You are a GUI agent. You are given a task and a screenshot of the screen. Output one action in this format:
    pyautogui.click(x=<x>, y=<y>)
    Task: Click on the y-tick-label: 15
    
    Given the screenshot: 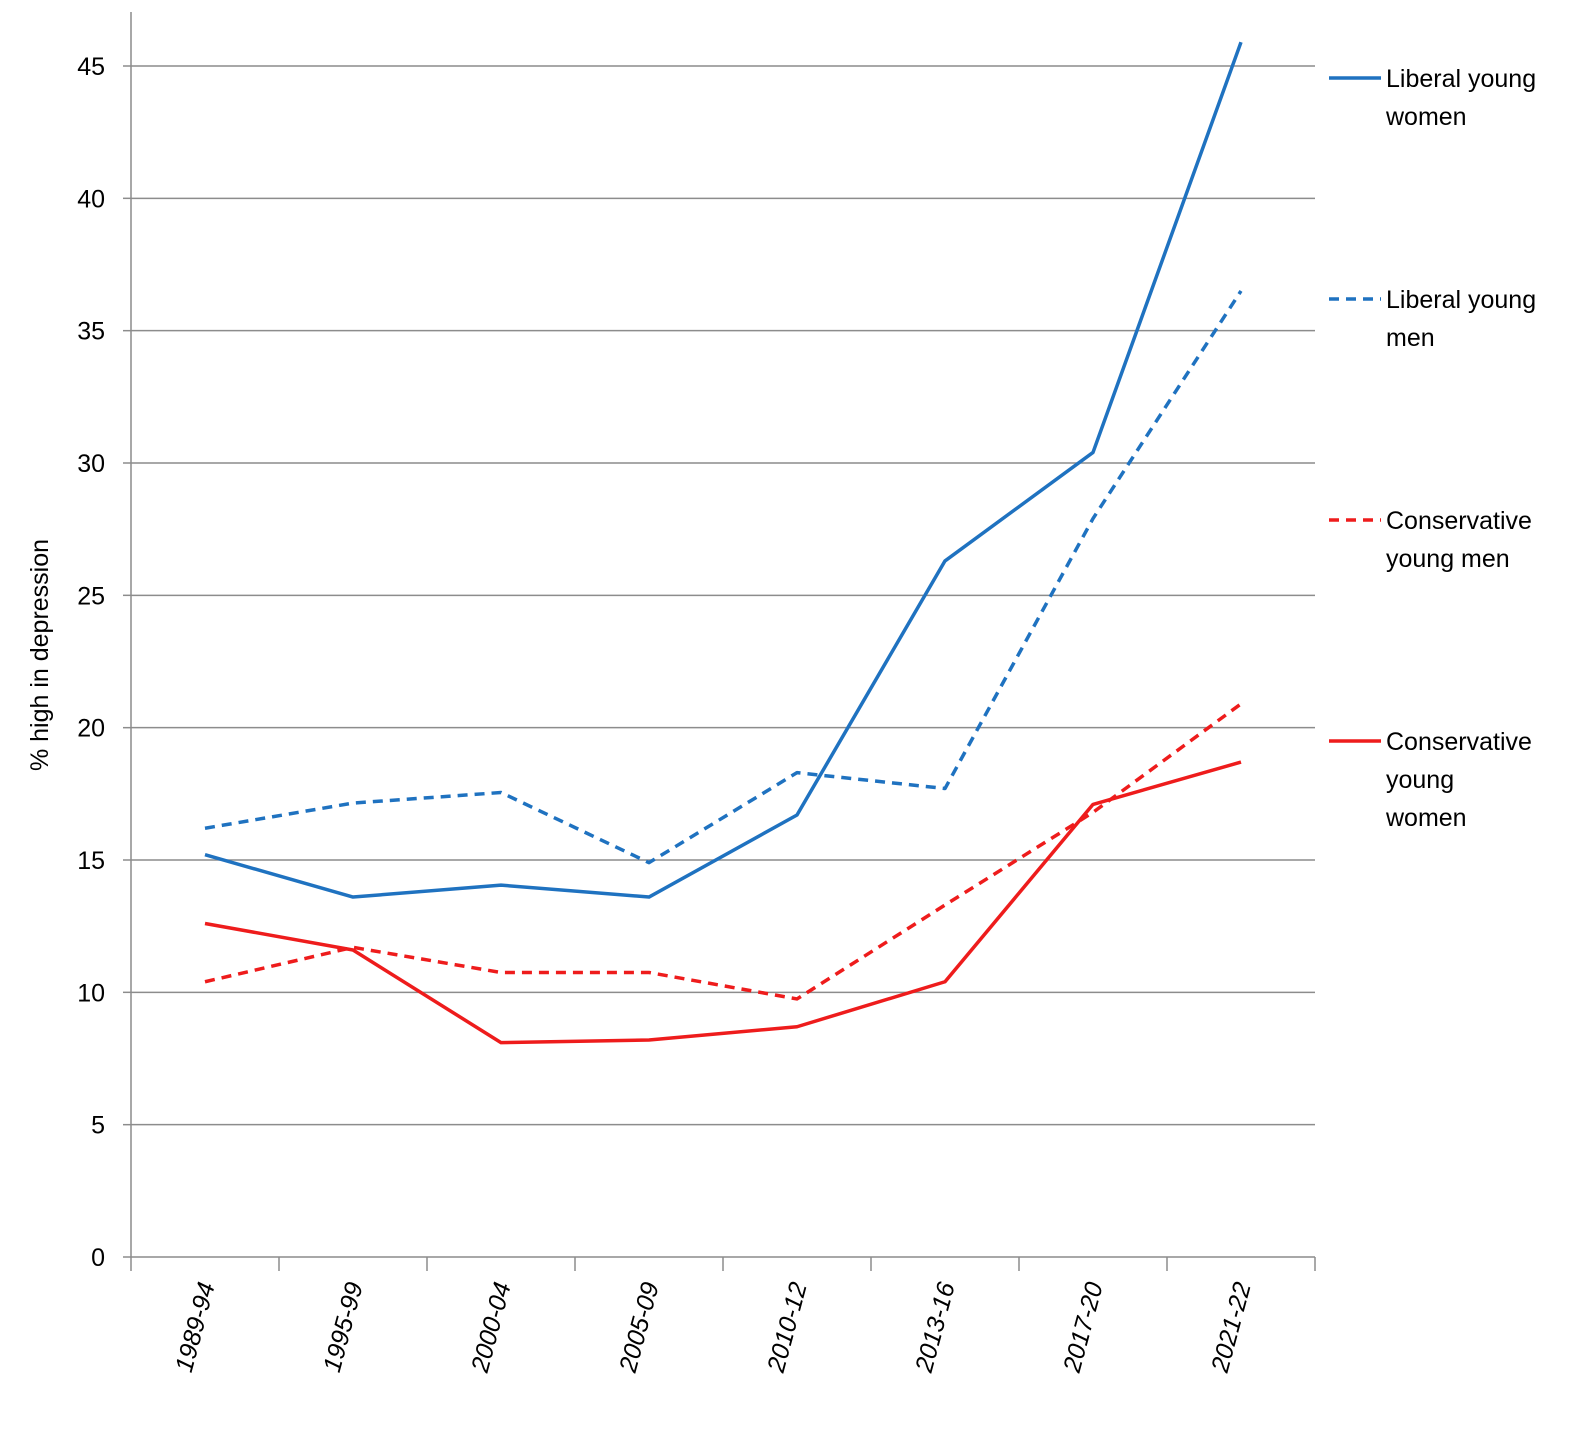 What is the action you would take?
    pyautogui.click(x=91, y=861)
    